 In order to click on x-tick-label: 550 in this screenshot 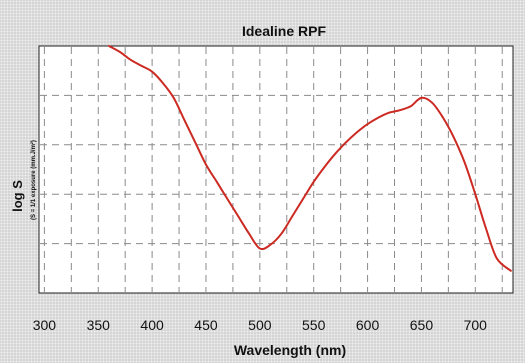, I will do `click(314, 325)`.